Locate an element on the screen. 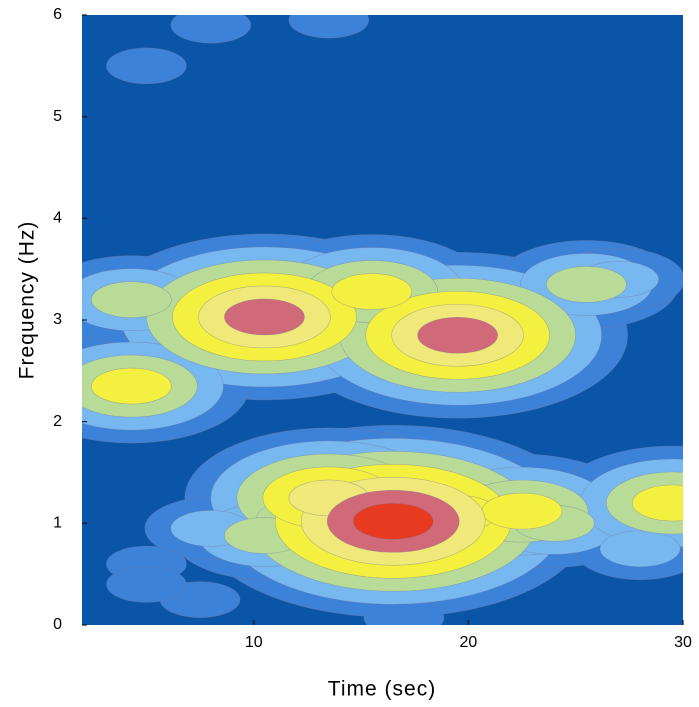 The image size is (699, 707). y-tick-label: 1 is located at coordinates (57, 523).